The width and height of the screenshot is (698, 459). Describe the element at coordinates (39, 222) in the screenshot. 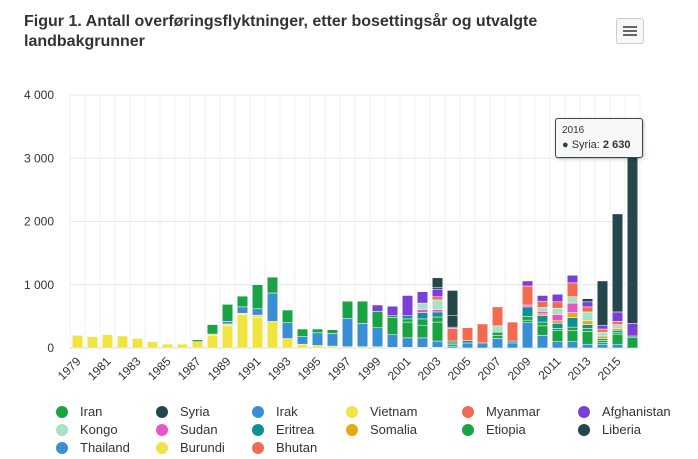

I see `y-tick-label: 2 000` at that location.